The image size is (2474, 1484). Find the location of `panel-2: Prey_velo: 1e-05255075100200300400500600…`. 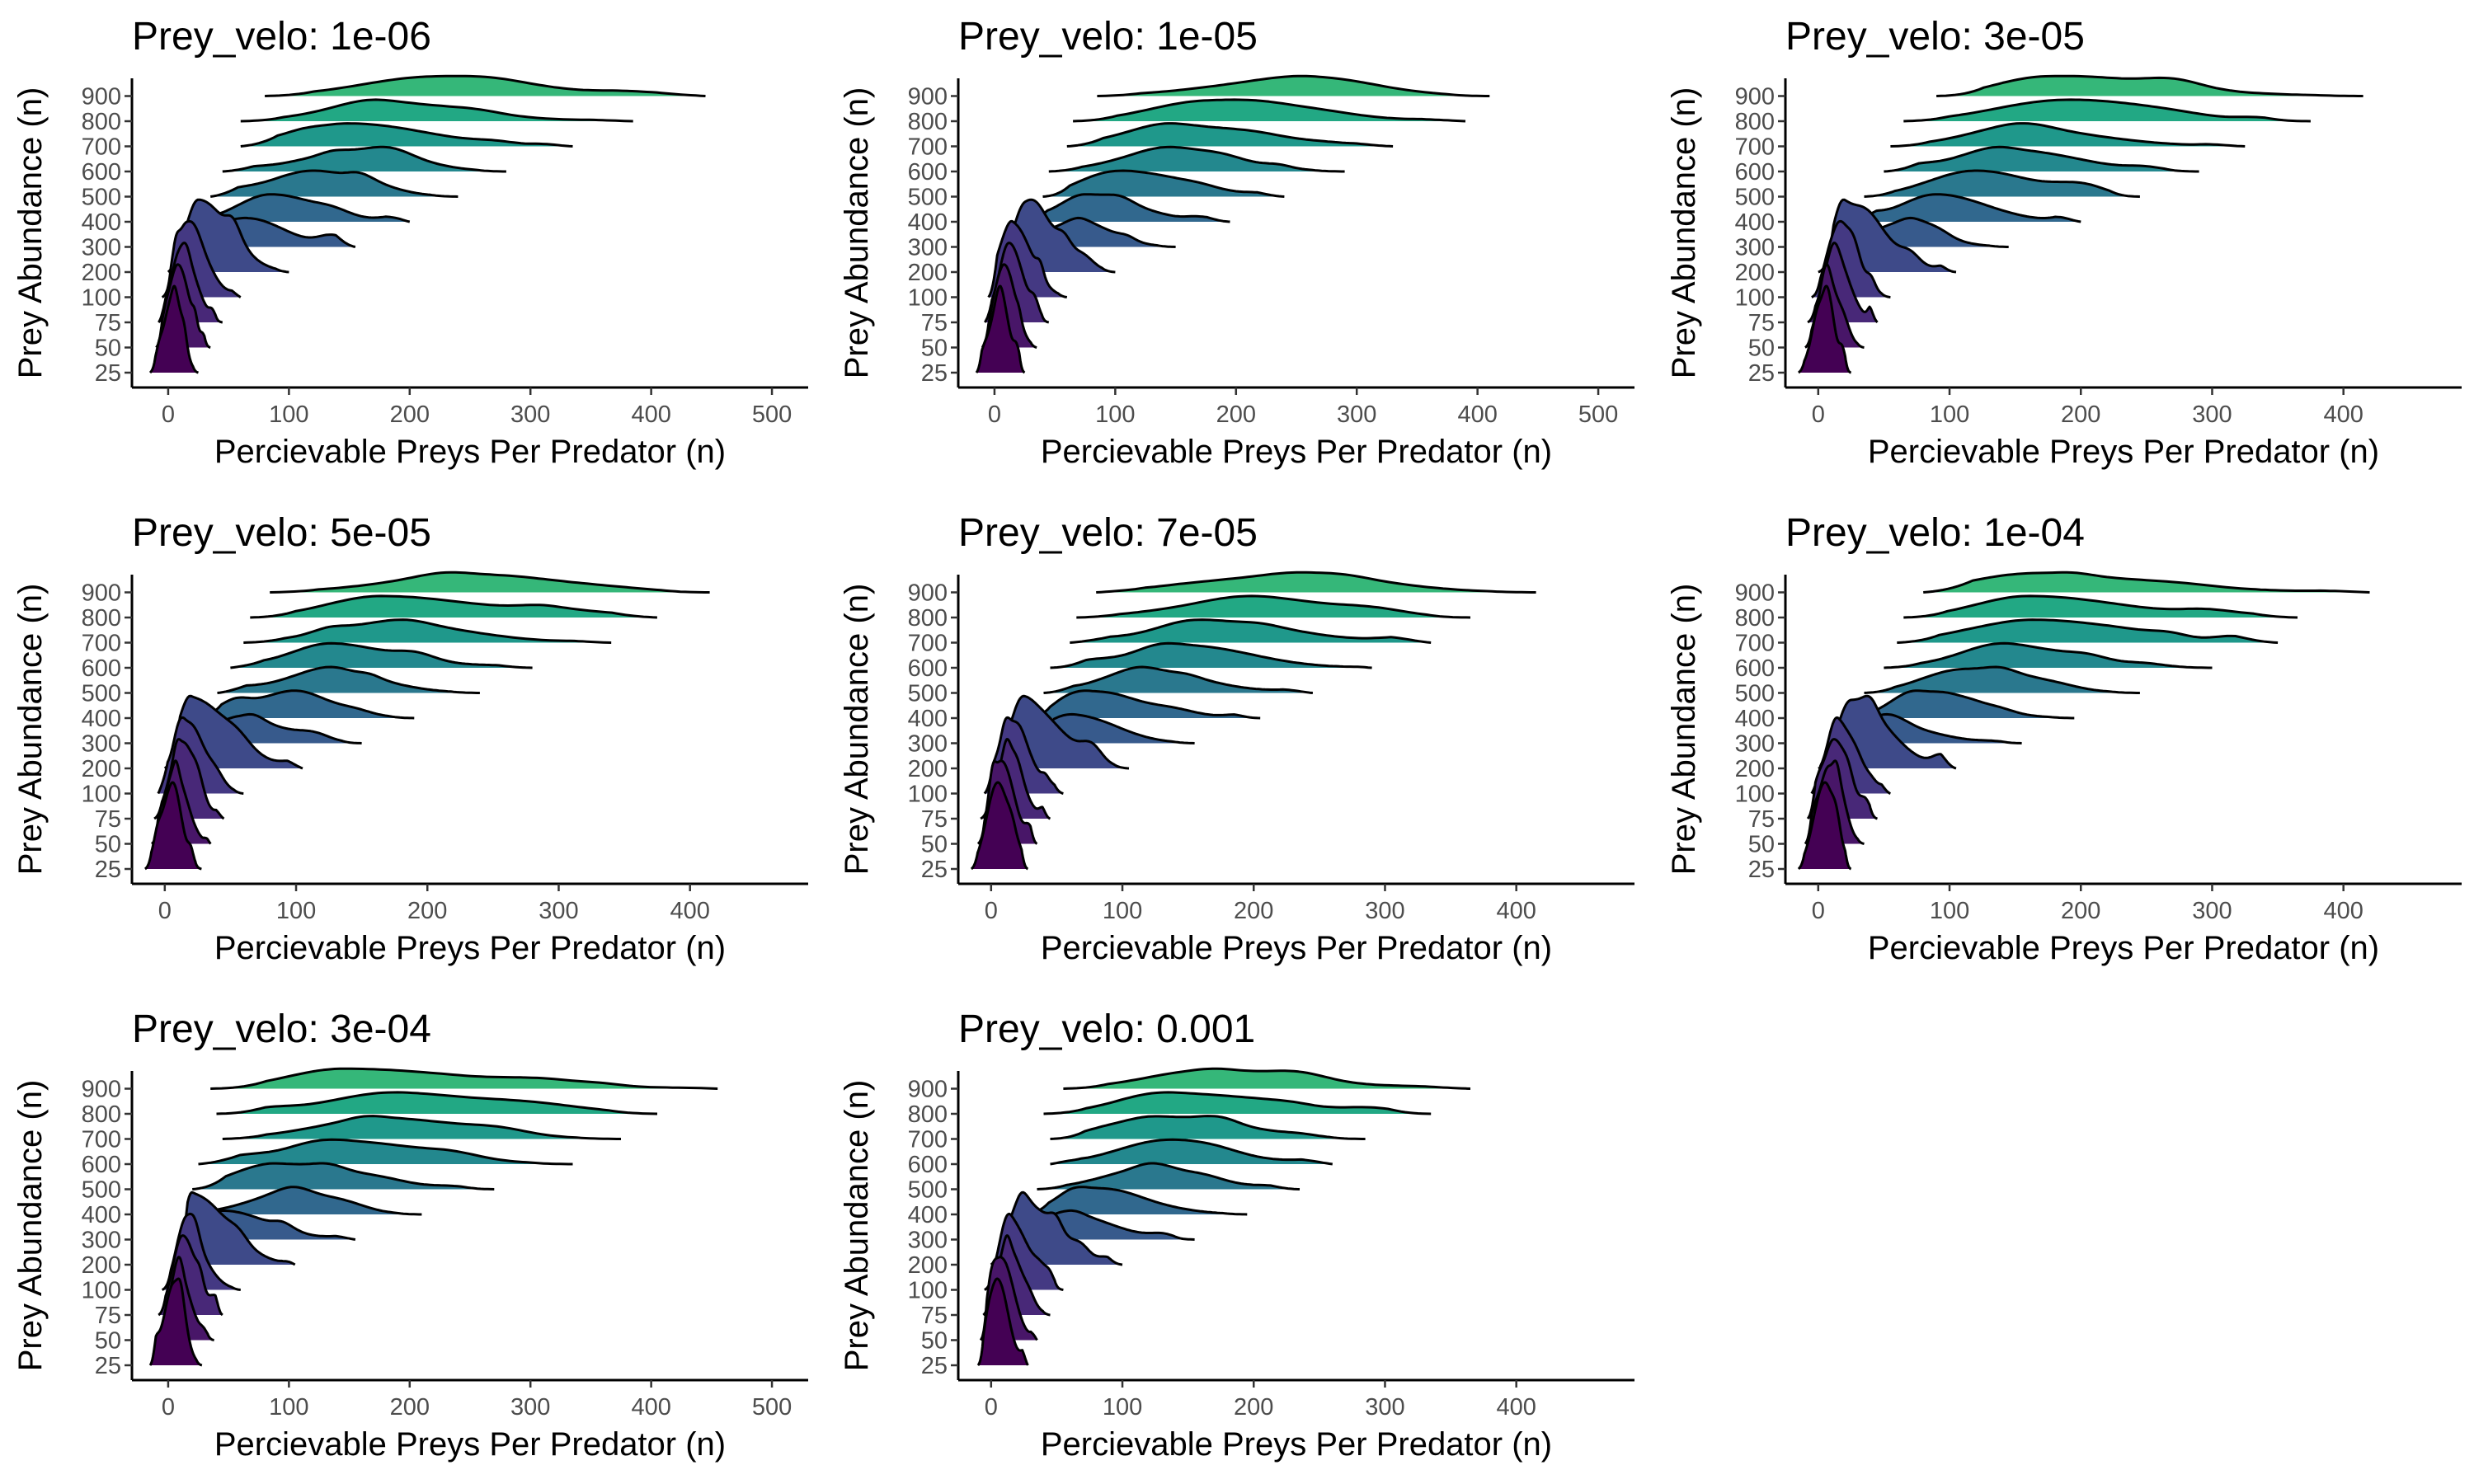

panel-2: Prey_velo: 1e-05255075100200300400500600… is located at coordinates (1236, 242).